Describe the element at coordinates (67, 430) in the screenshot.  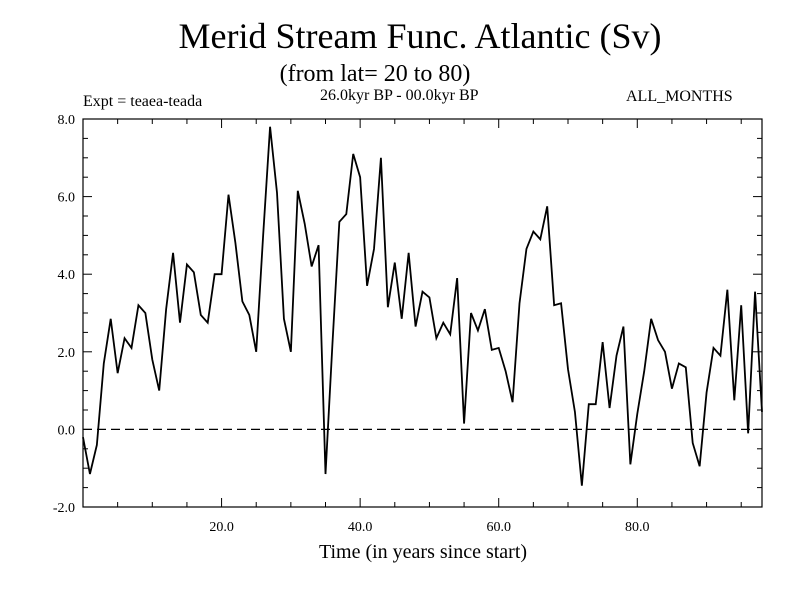
I see `y-tick-label: 0.0` at that location.